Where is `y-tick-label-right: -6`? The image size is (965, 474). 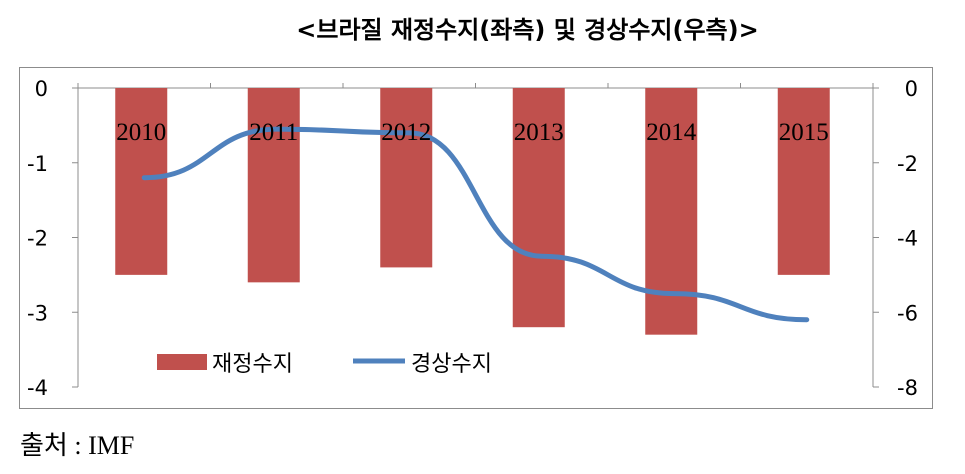
y-tick-label-right: -6 is located at coordinates (907, 313).